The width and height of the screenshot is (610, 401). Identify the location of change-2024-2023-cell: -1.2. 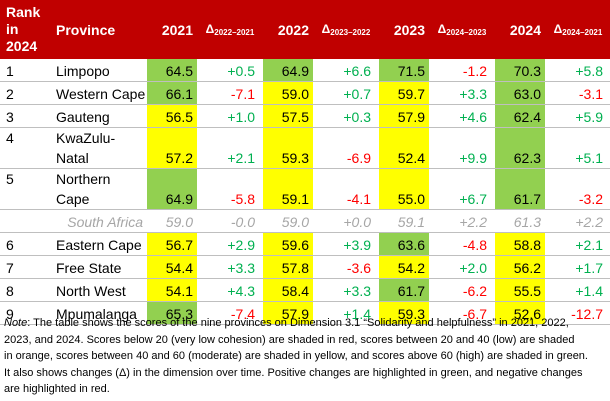
(462, 70).